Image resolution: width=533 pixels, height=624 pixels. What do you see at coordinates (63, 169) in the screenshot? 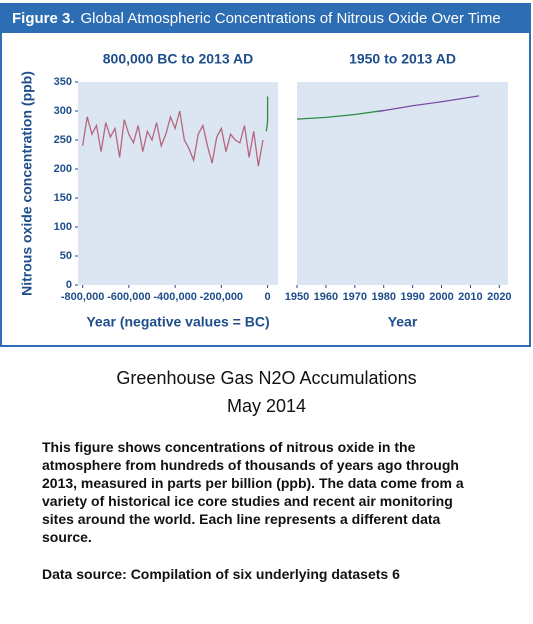
I see `y-tick-label: 200` at bounding box center [63, 169].